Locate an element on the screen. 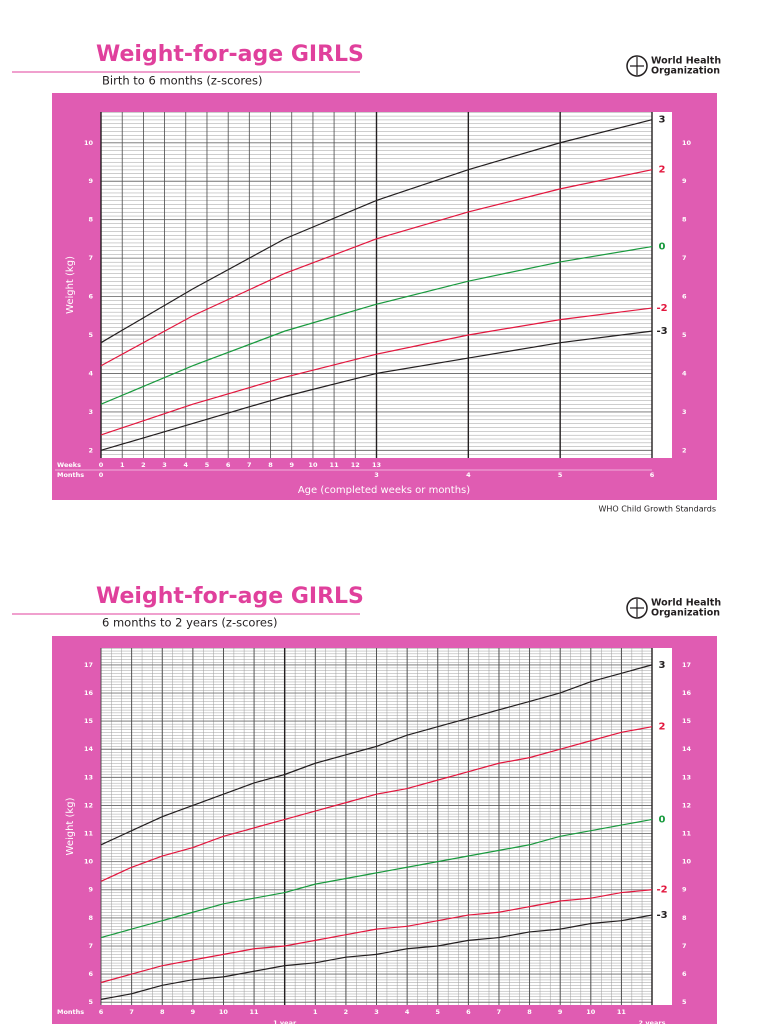 The image size is (768, 1024). curve-label: 3 is located at coordinates (662, 665).